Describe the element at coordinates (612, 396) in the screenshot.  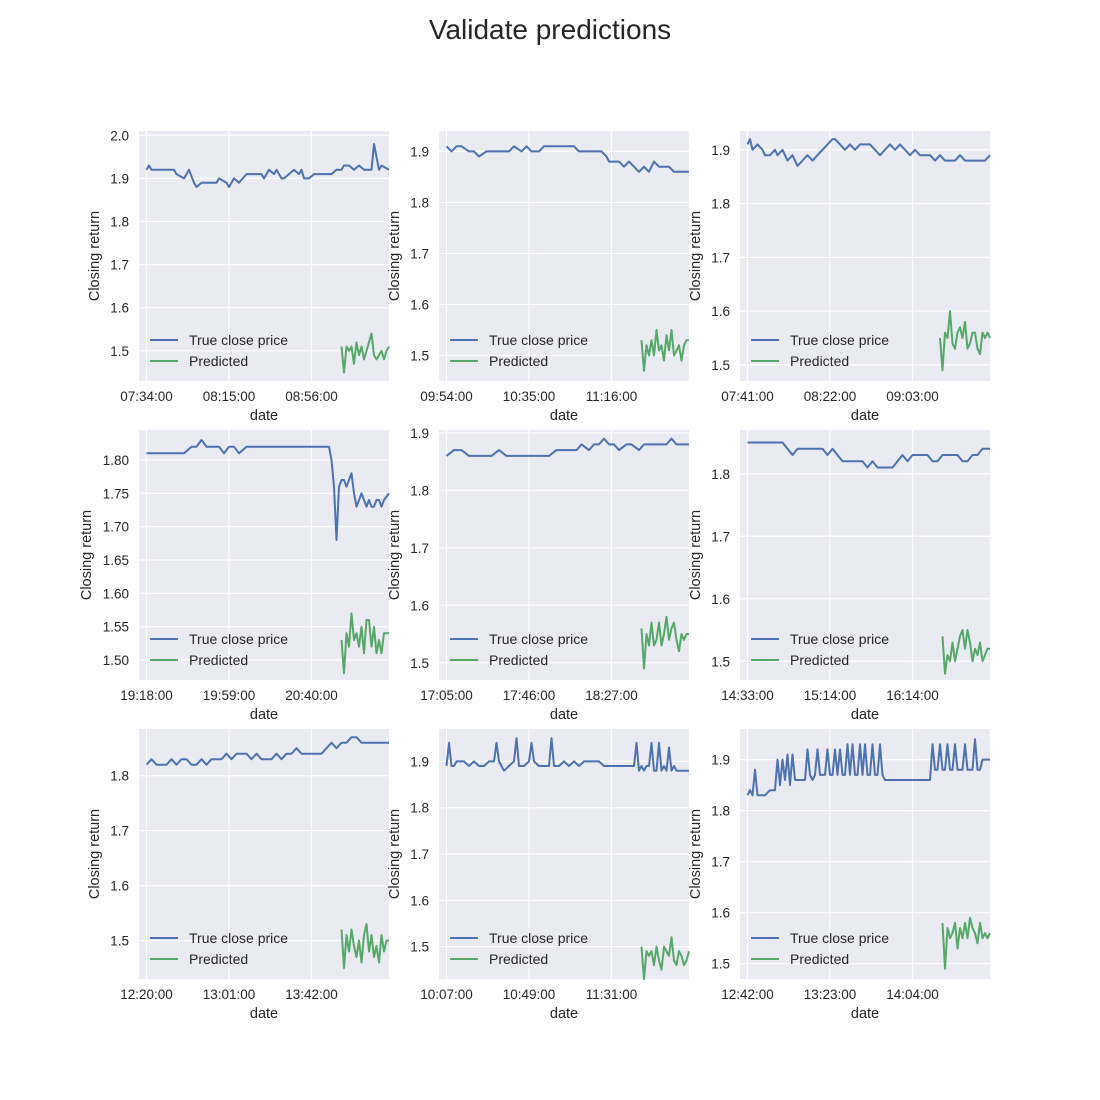
I see `x-tick-label: 11:16:00` at that location.